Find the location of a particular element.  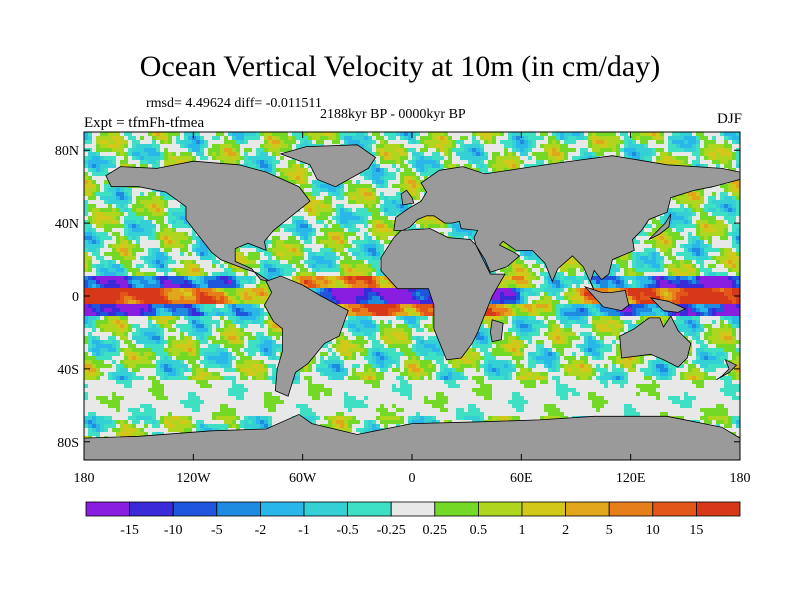

uk-land is located at coordinates (407, 197).